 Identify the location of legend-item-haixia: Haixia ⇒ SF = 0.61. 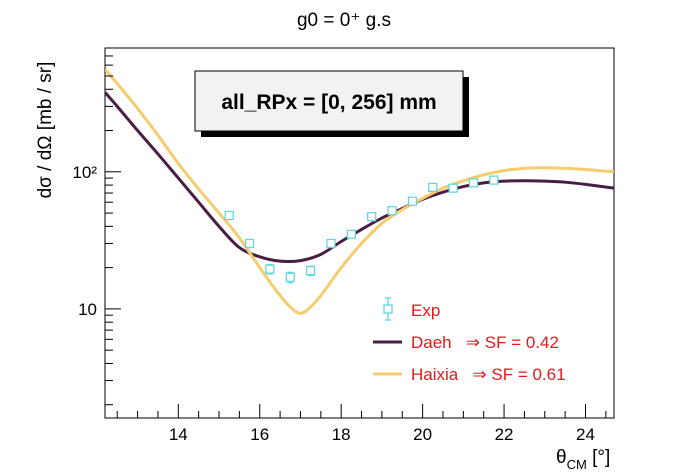
(469, 374).